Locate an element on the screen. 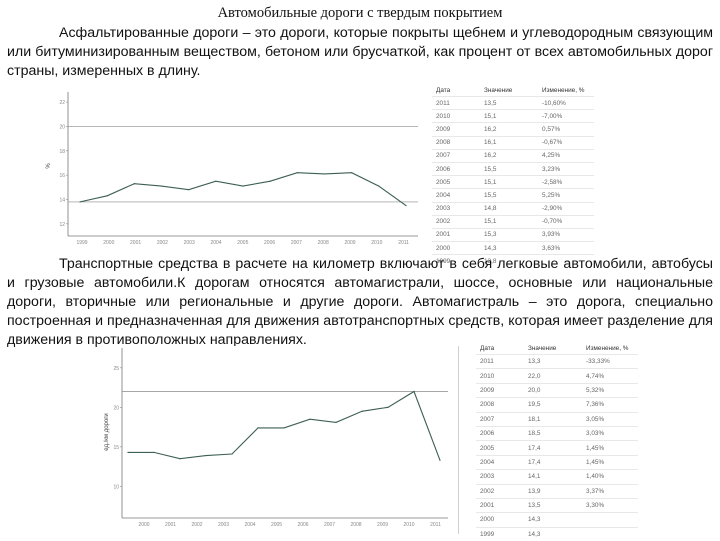 The image size is (720, 541). table-cell: 17,4 is located at coordinates (553, 448).